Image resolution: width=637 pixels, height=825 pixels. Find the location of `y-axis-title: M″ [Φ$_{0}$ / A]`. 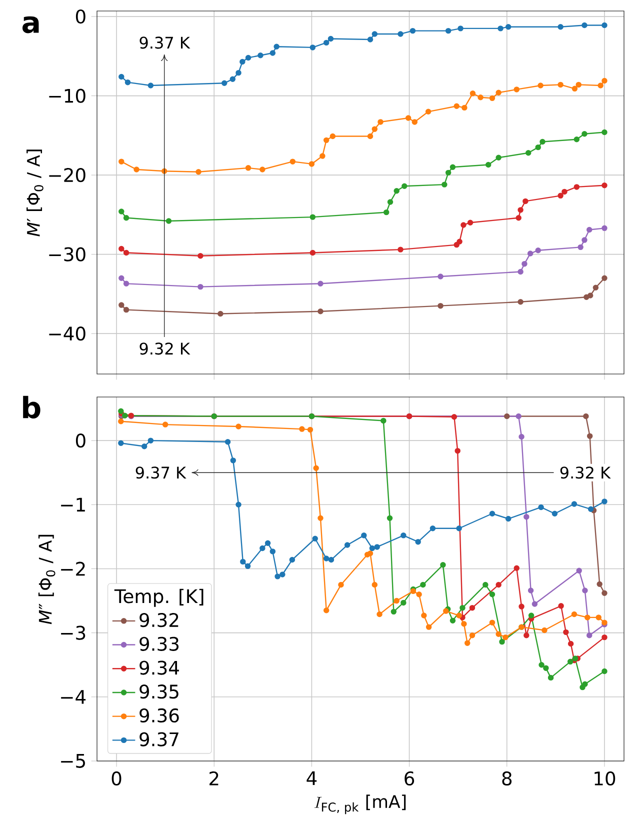

y-axis-title: M″ [Φ$_{0}$ / A] is located at coordinates (47, 579).